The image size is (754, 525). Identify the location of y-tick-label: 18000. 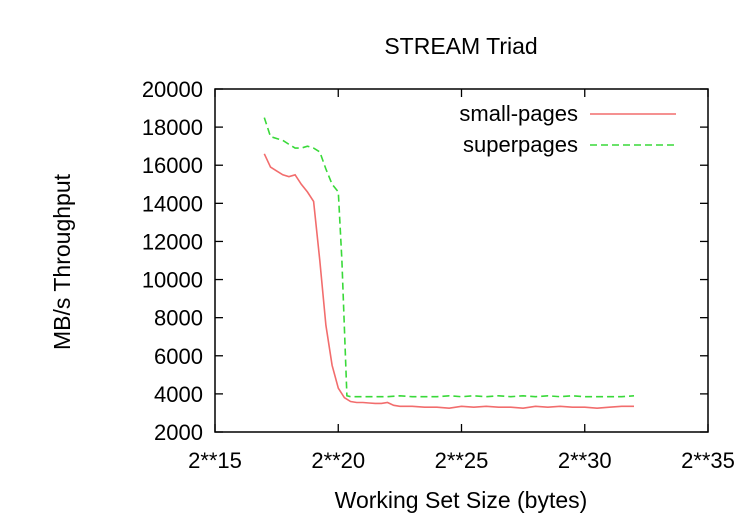
(172, 127).